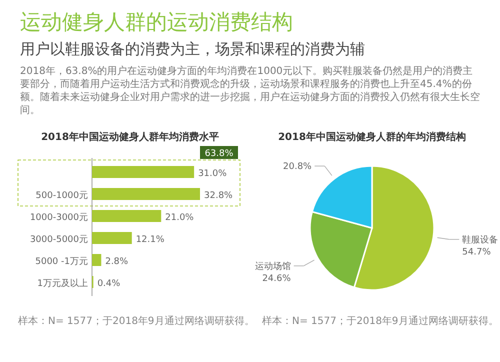  I want to click on y-tick-label: 1万元及以上, so click(62, 283).